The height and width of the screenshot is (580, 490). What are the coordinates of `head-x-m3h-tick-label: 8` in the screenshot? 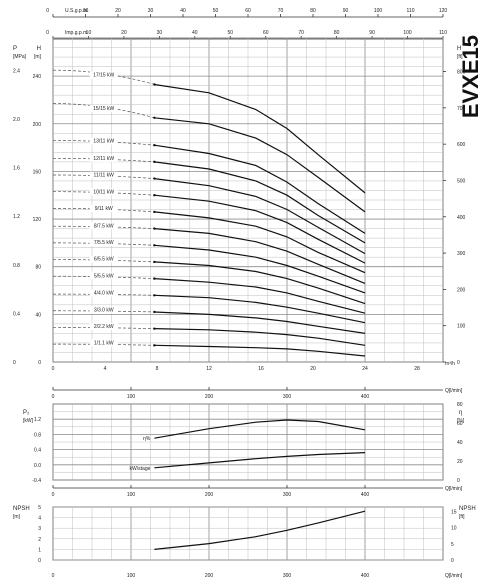 It's located at (157, 369).